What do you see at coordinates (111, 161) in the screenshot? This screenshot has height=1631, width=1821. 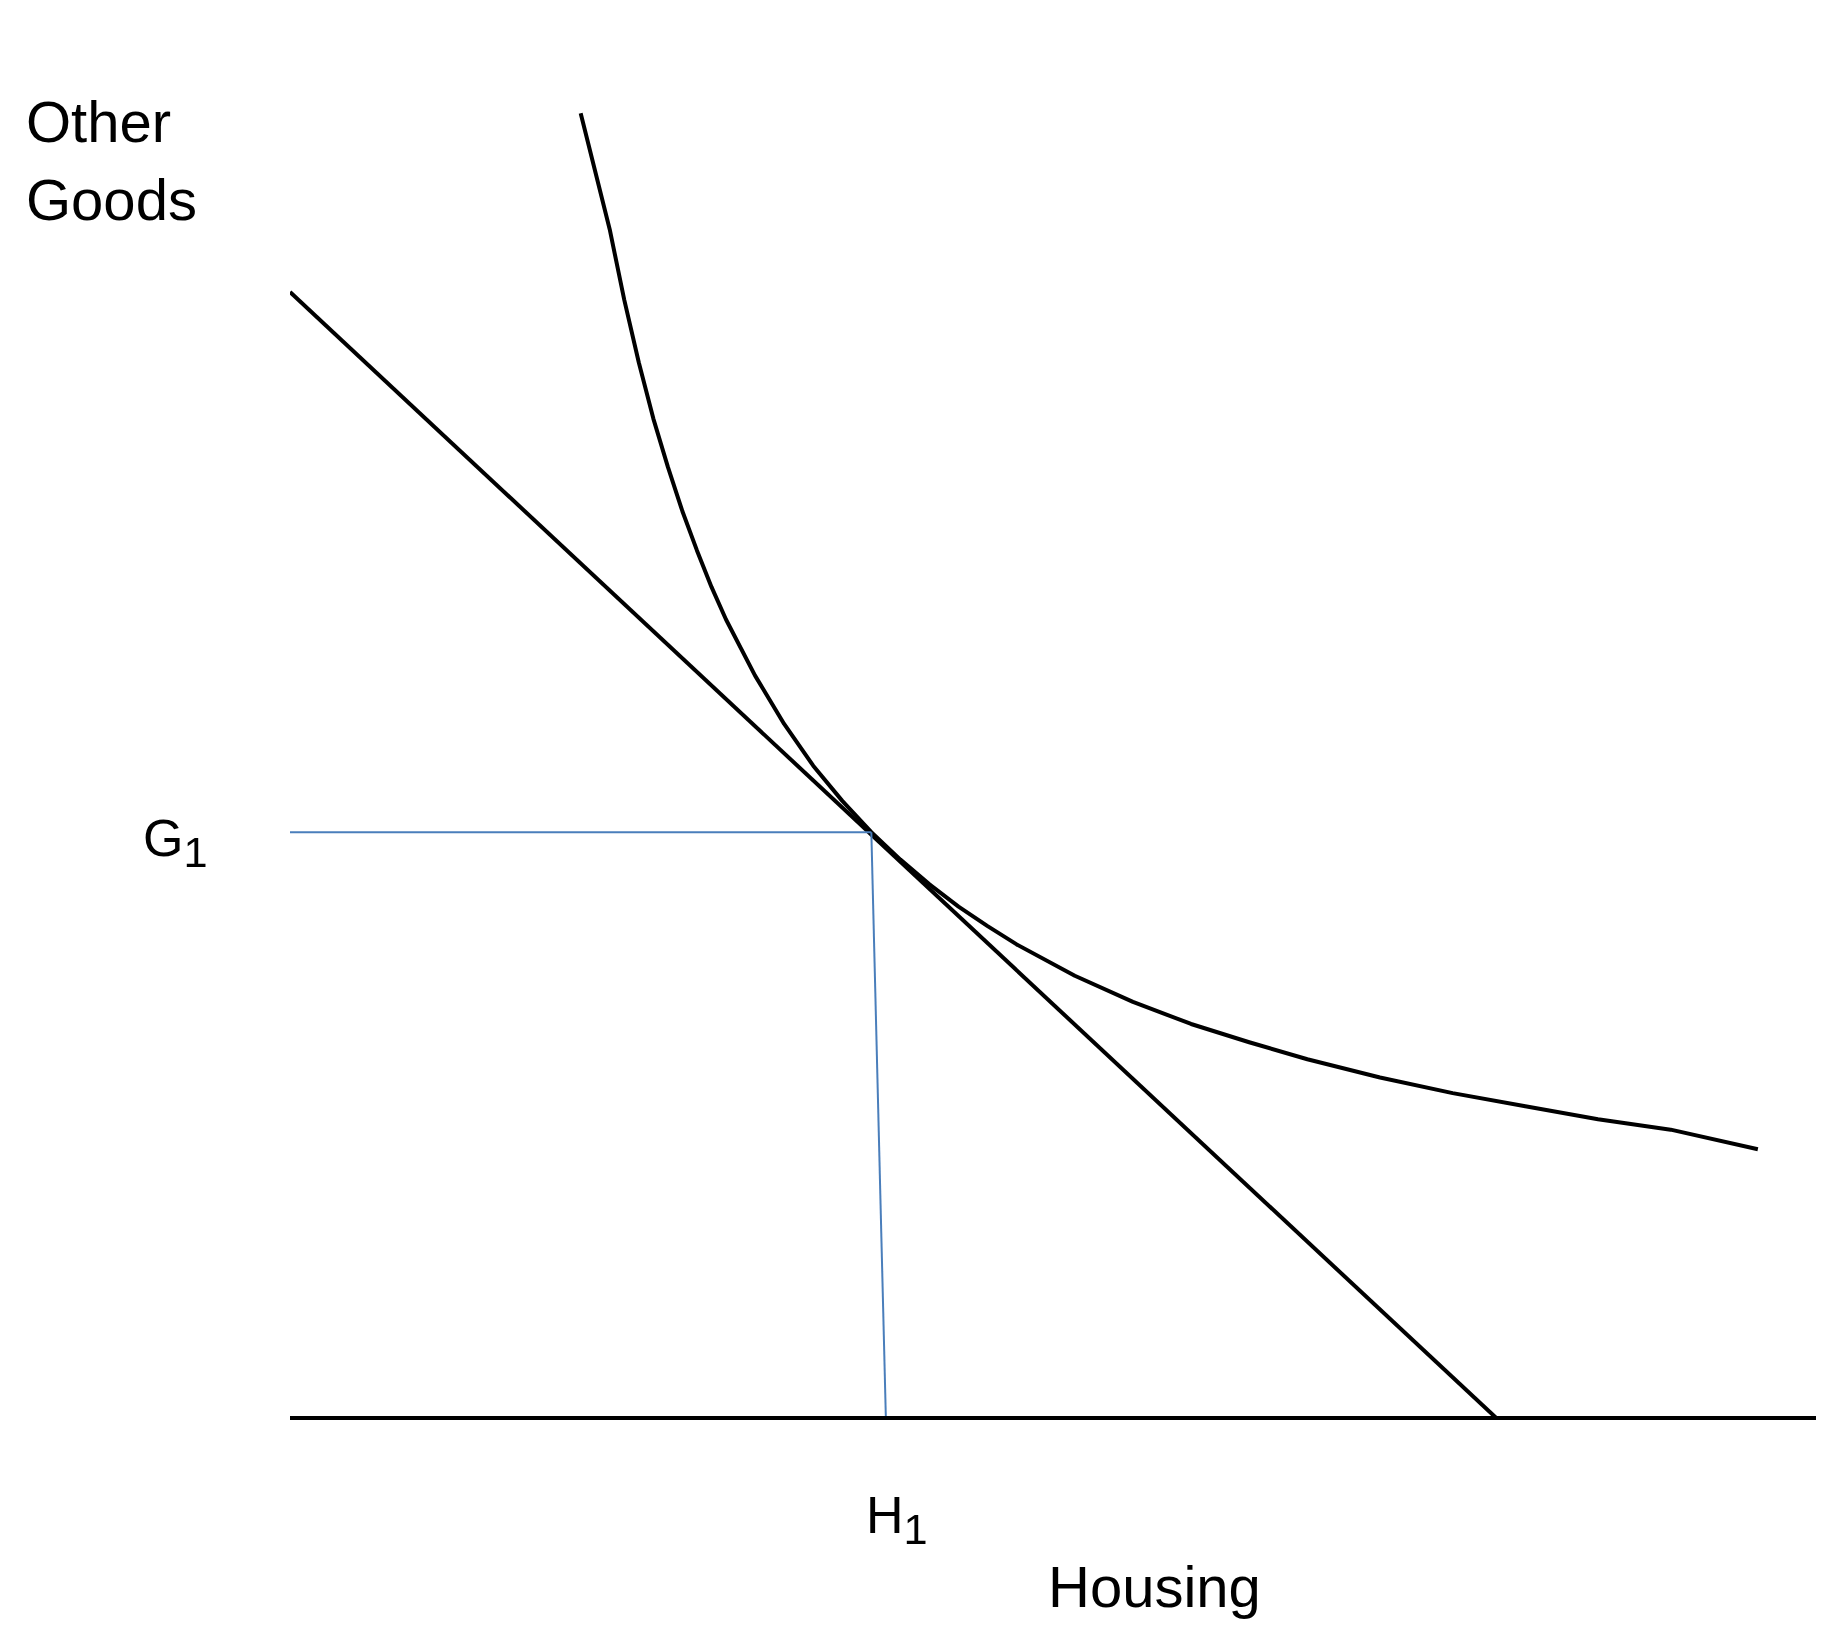 I see `y-axis-title: Other Goods` at bounding box center [111, 161].